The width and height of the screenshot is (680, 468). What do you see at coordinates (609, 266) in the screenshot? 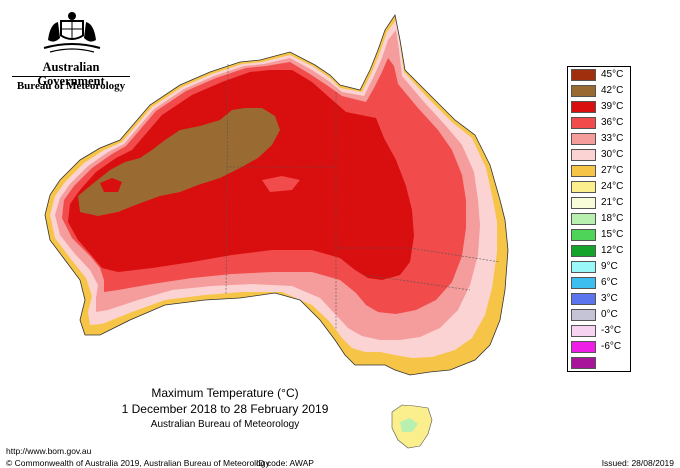
I see `legend-label: 9°C` at bounding box center [609, 266].